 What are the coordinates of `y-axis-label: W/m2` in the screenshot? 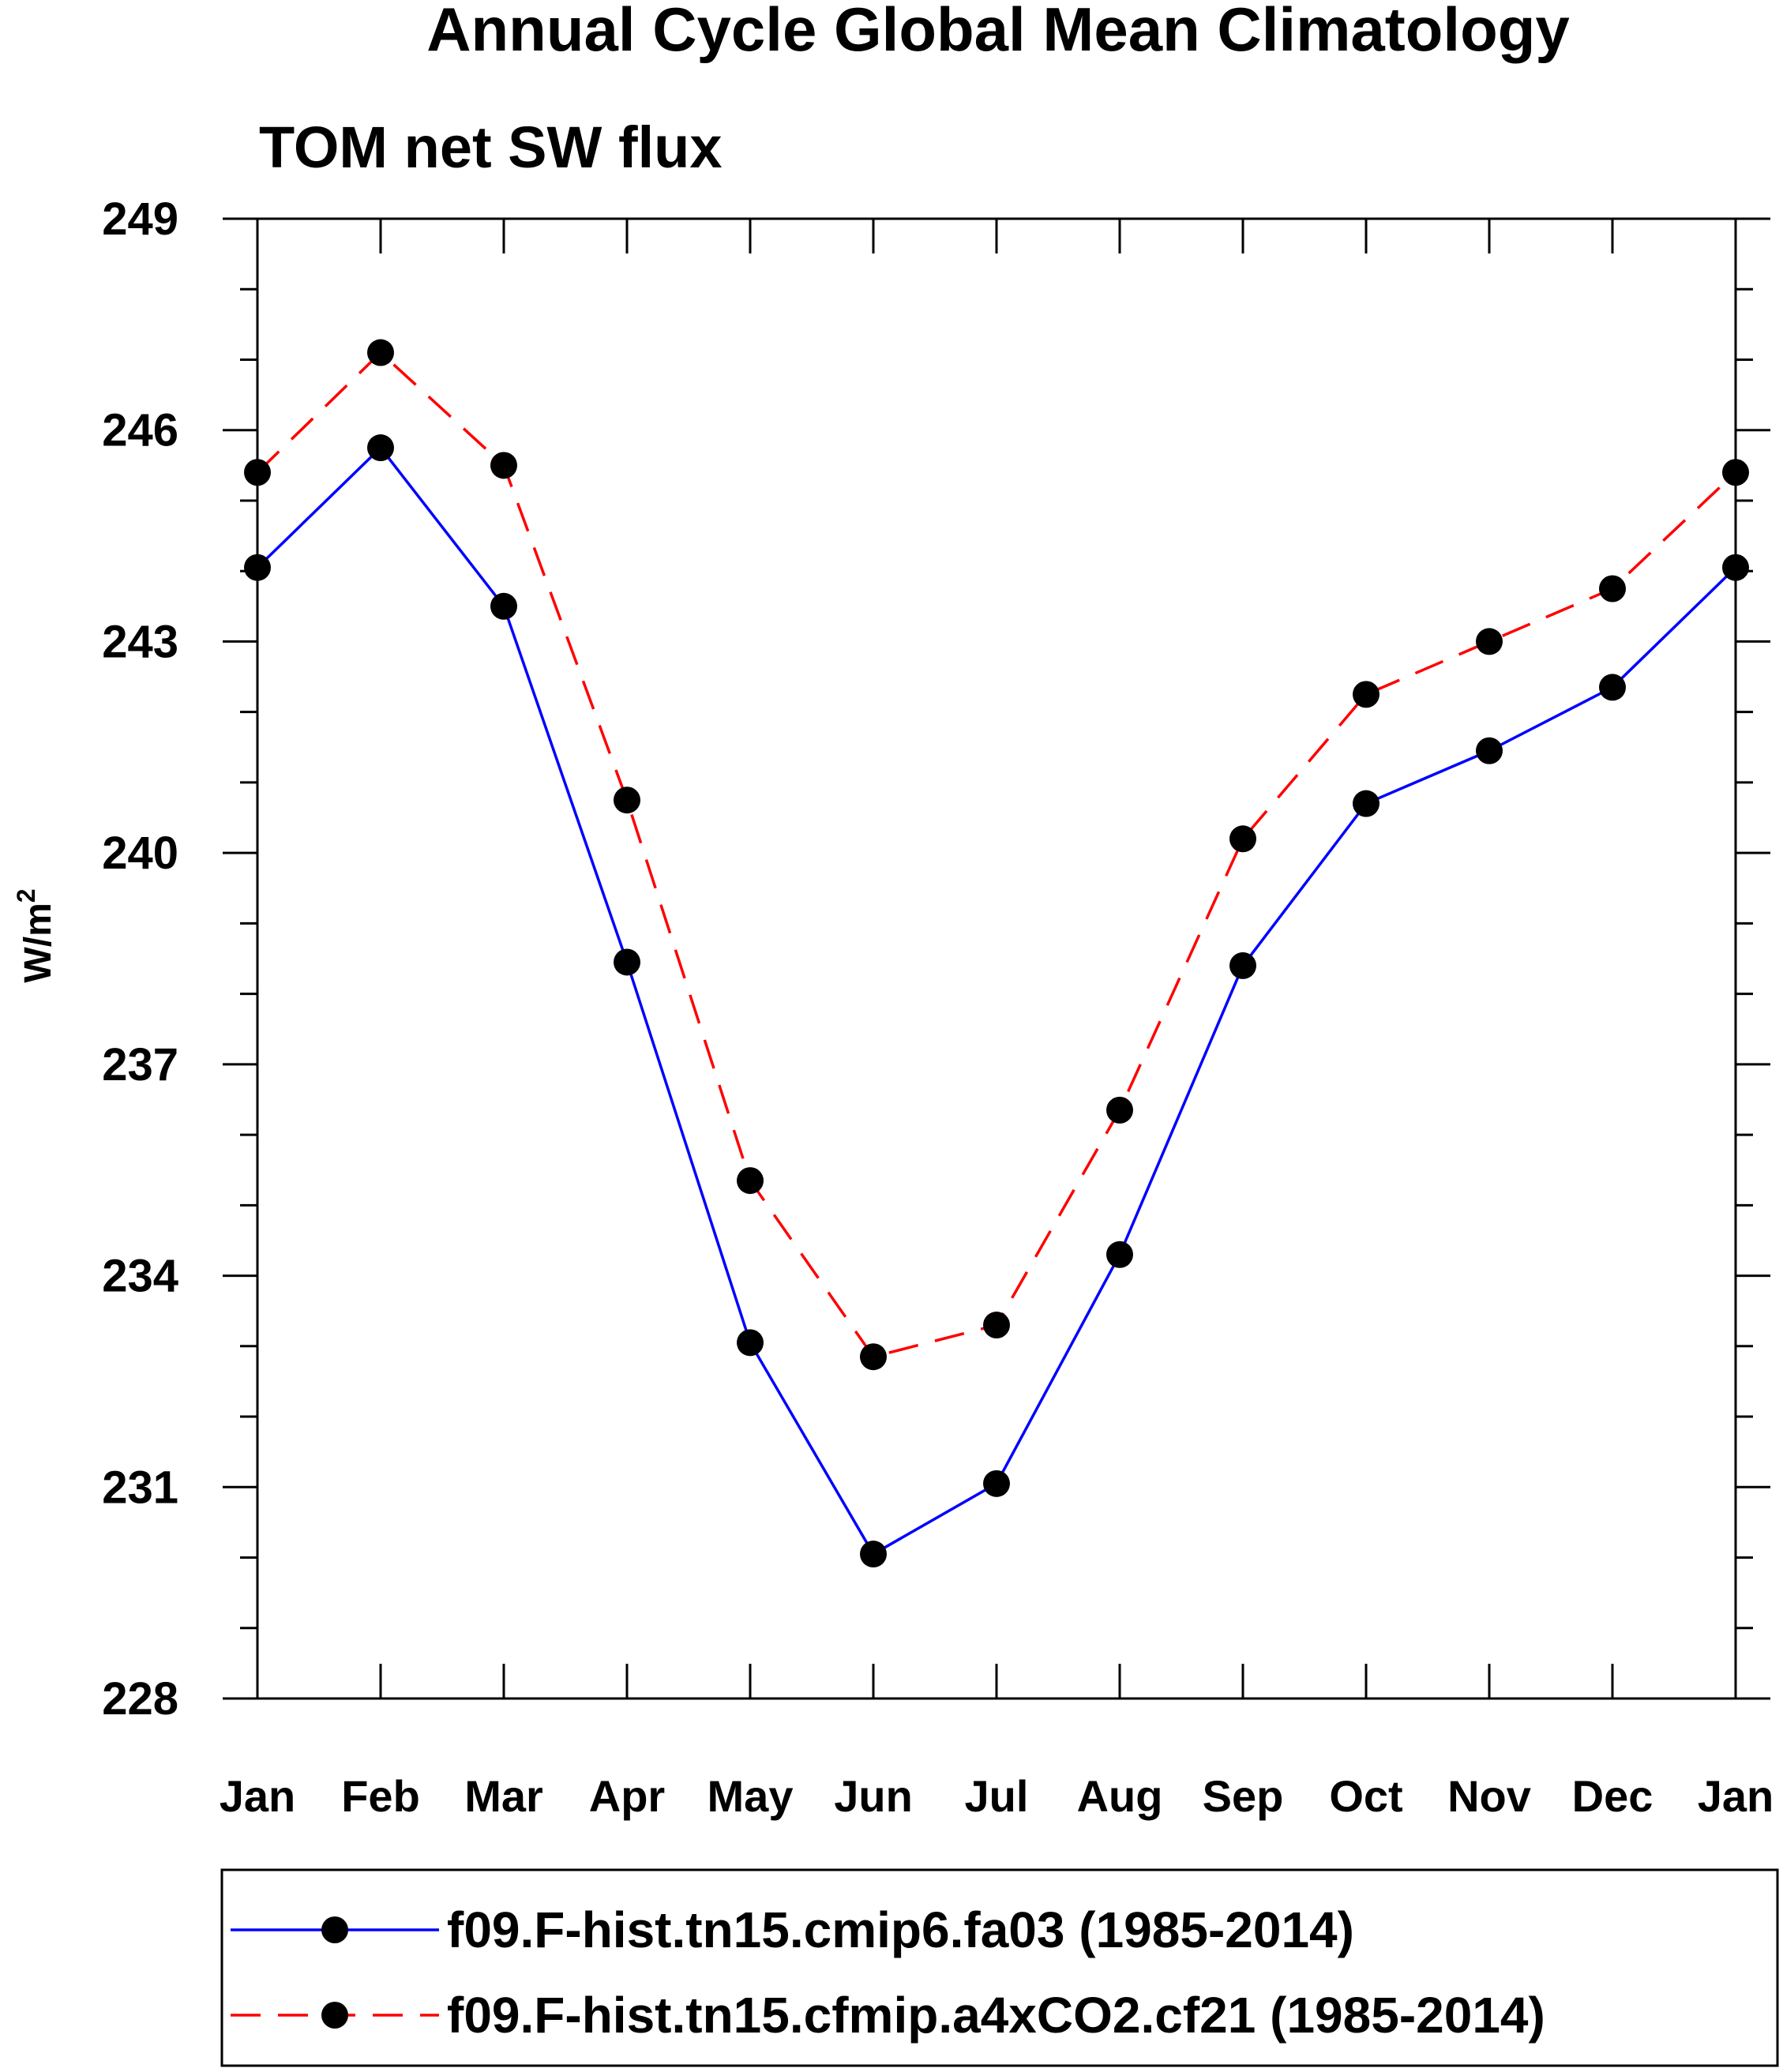 It's located at (35, 935).